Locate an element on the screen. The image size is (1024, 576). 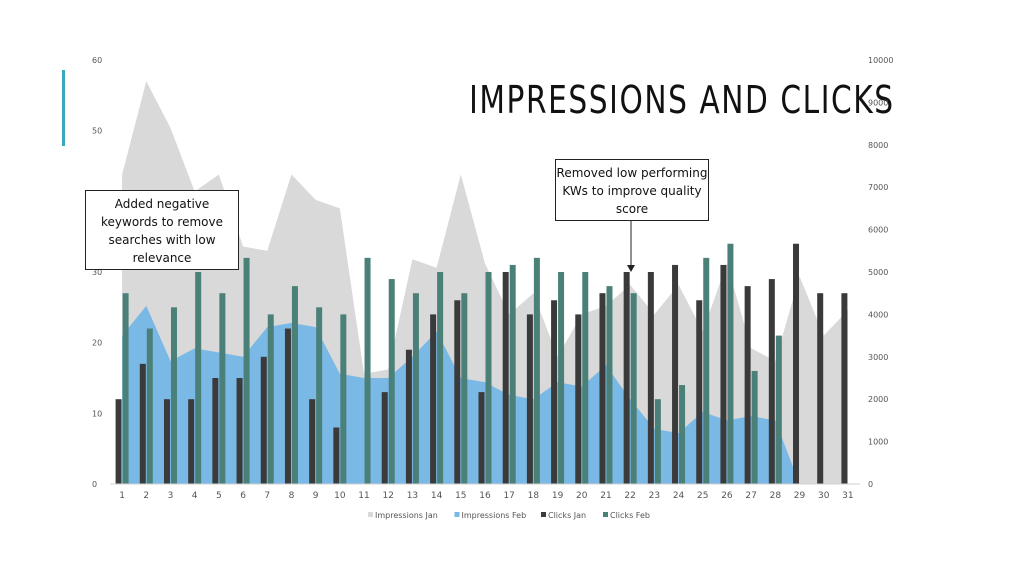
x-tick-label: 19 is located at coordinates (558, 496).